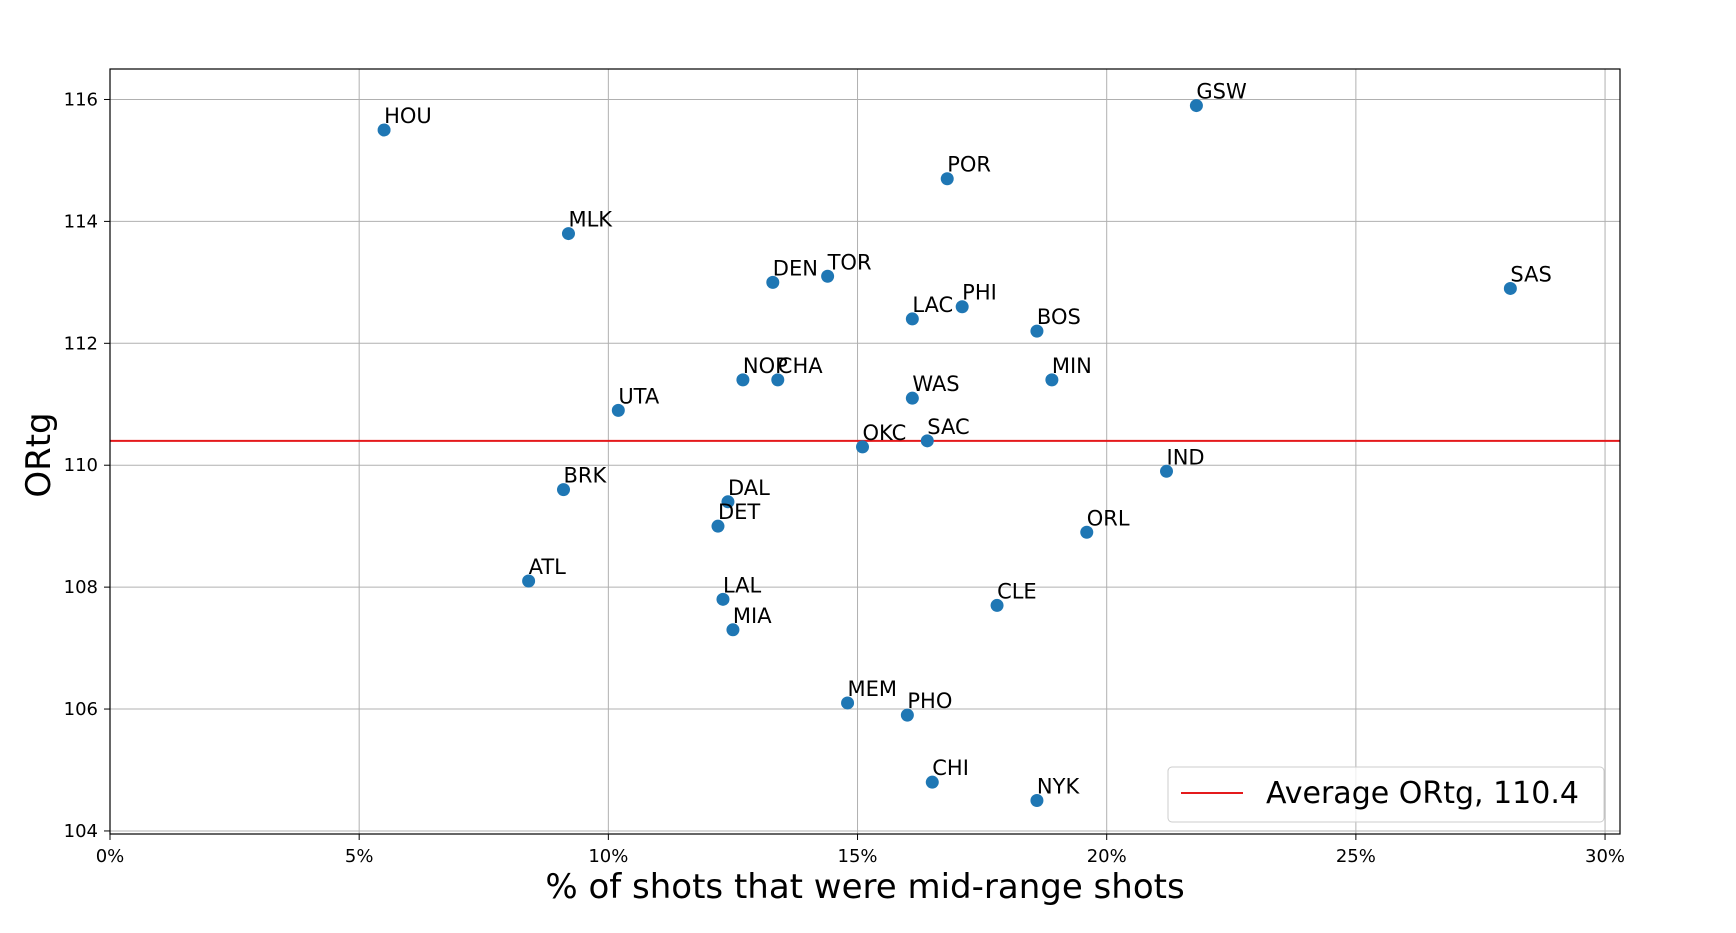  I want to click on data-point-hou, so click(384, 130).